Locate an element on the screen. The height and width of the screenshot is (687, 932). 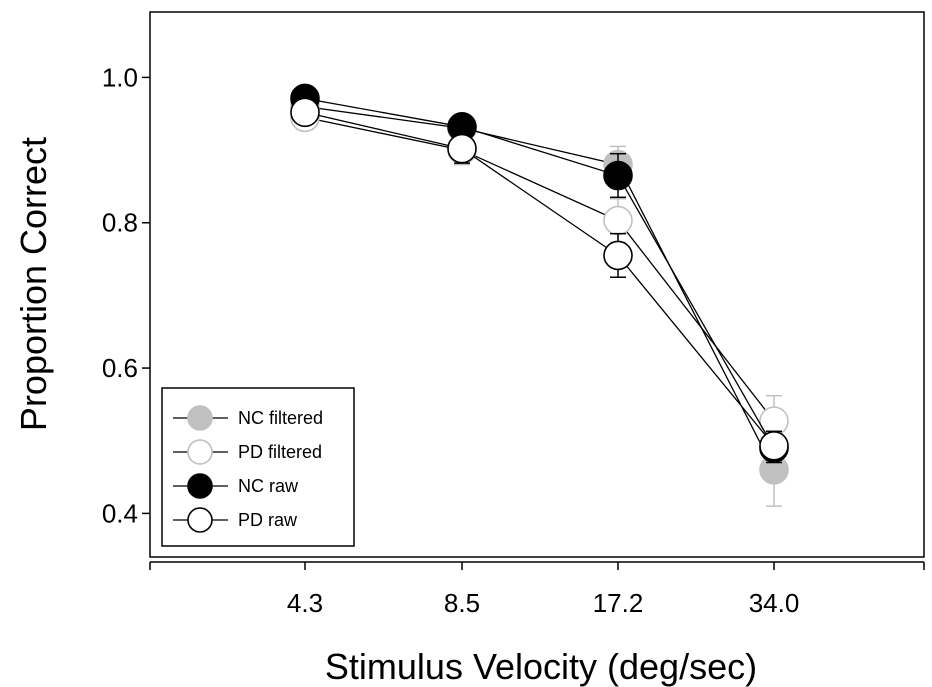
x-axis: 4.3 8.5 17.2 34.0 is located at coordinates (537, 589).